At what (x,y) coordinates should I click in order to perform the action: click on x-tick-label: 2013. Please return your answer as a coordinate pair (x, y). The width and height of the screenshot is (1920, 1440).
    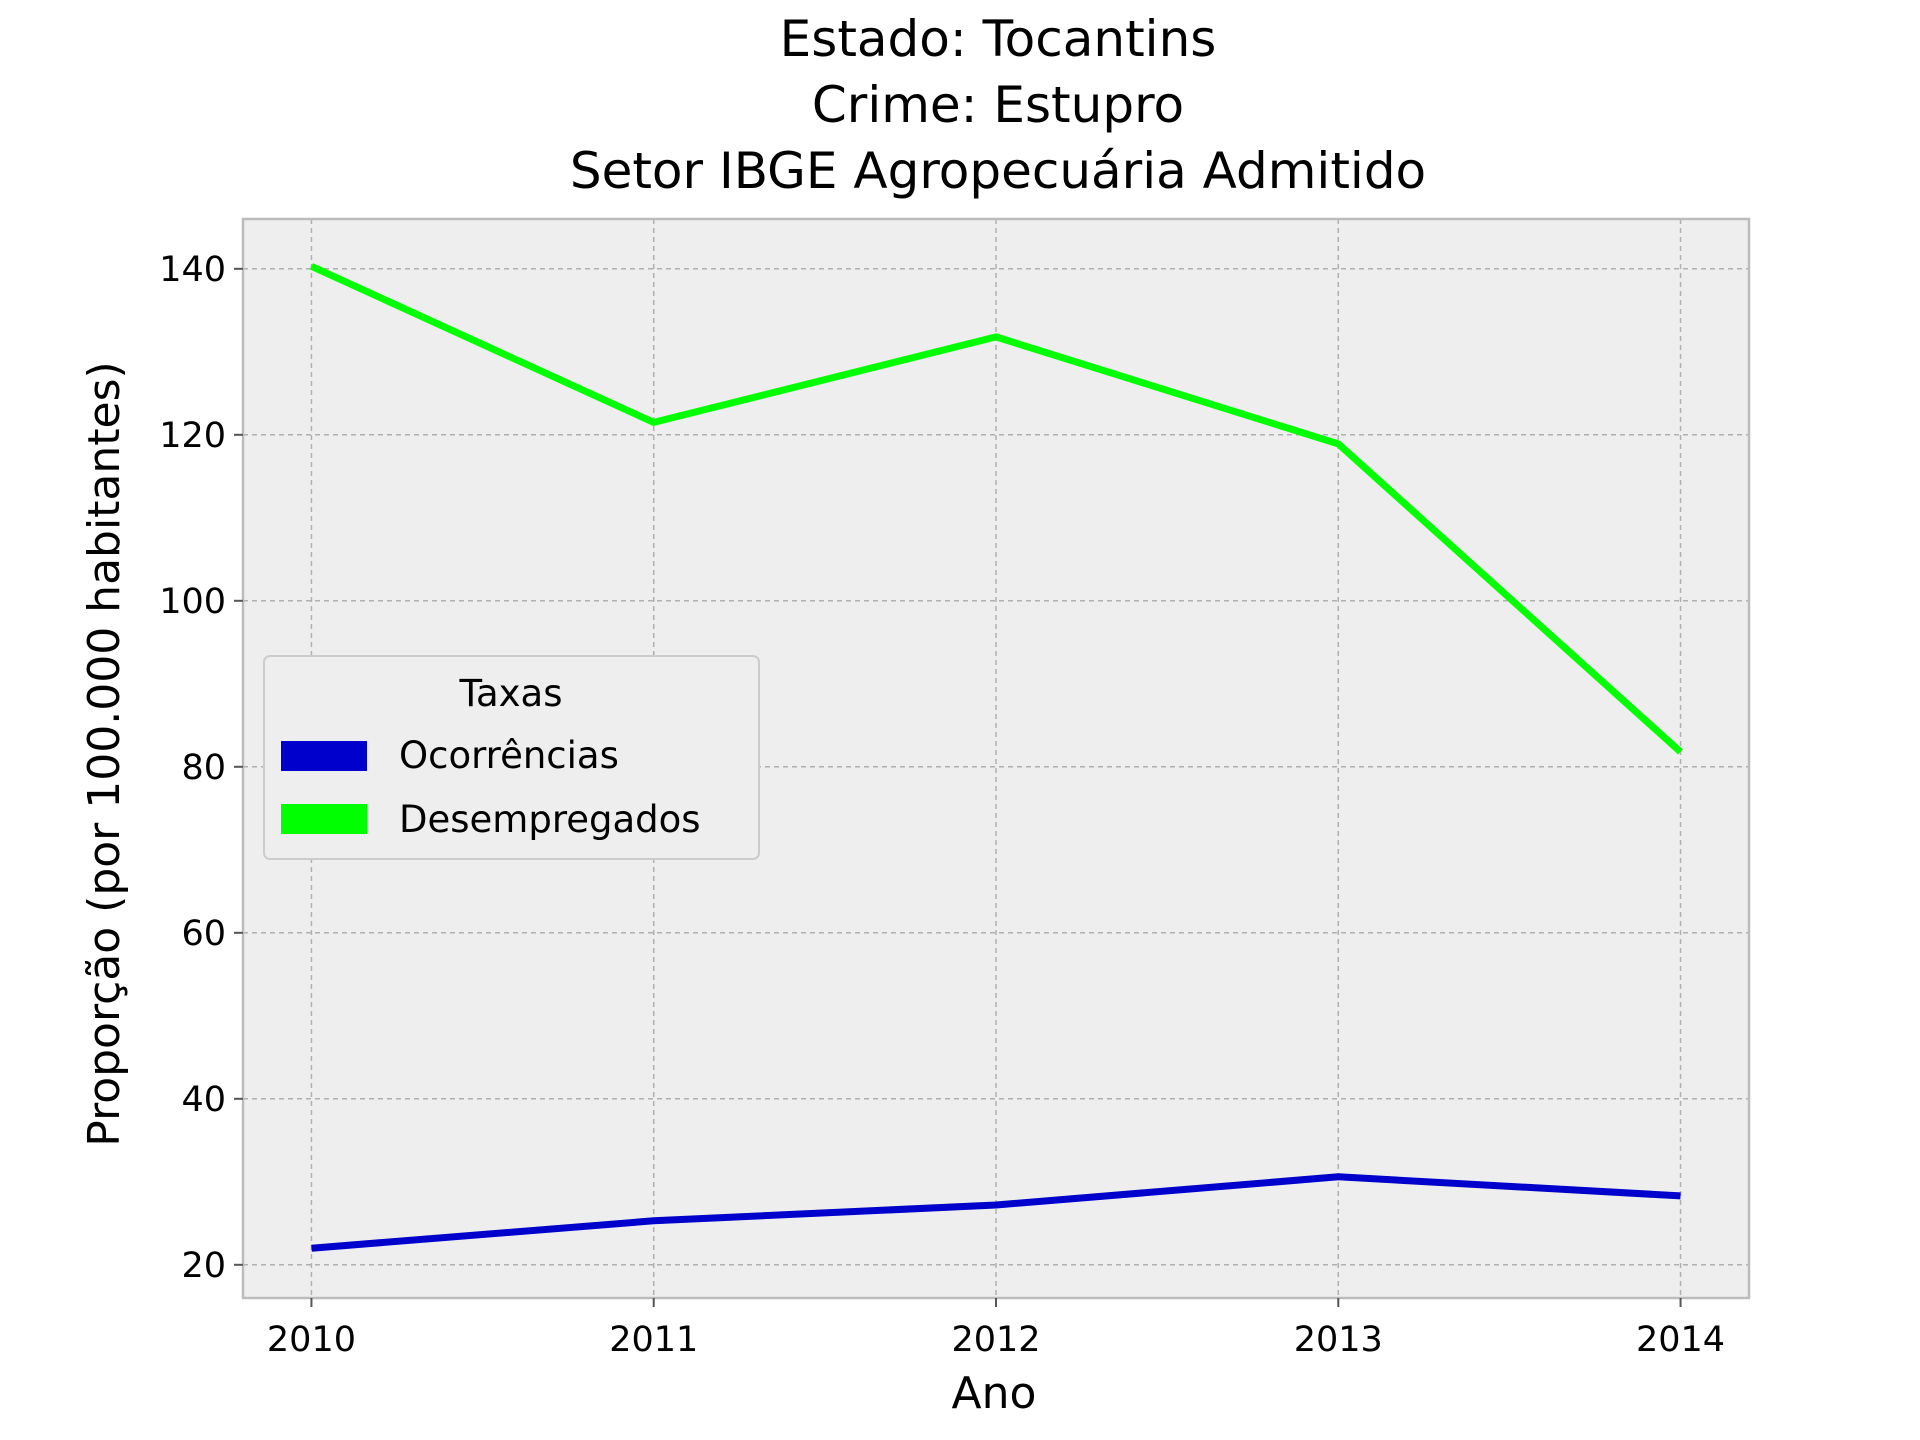
    Looking at the image, I should click on (1338, 1340).